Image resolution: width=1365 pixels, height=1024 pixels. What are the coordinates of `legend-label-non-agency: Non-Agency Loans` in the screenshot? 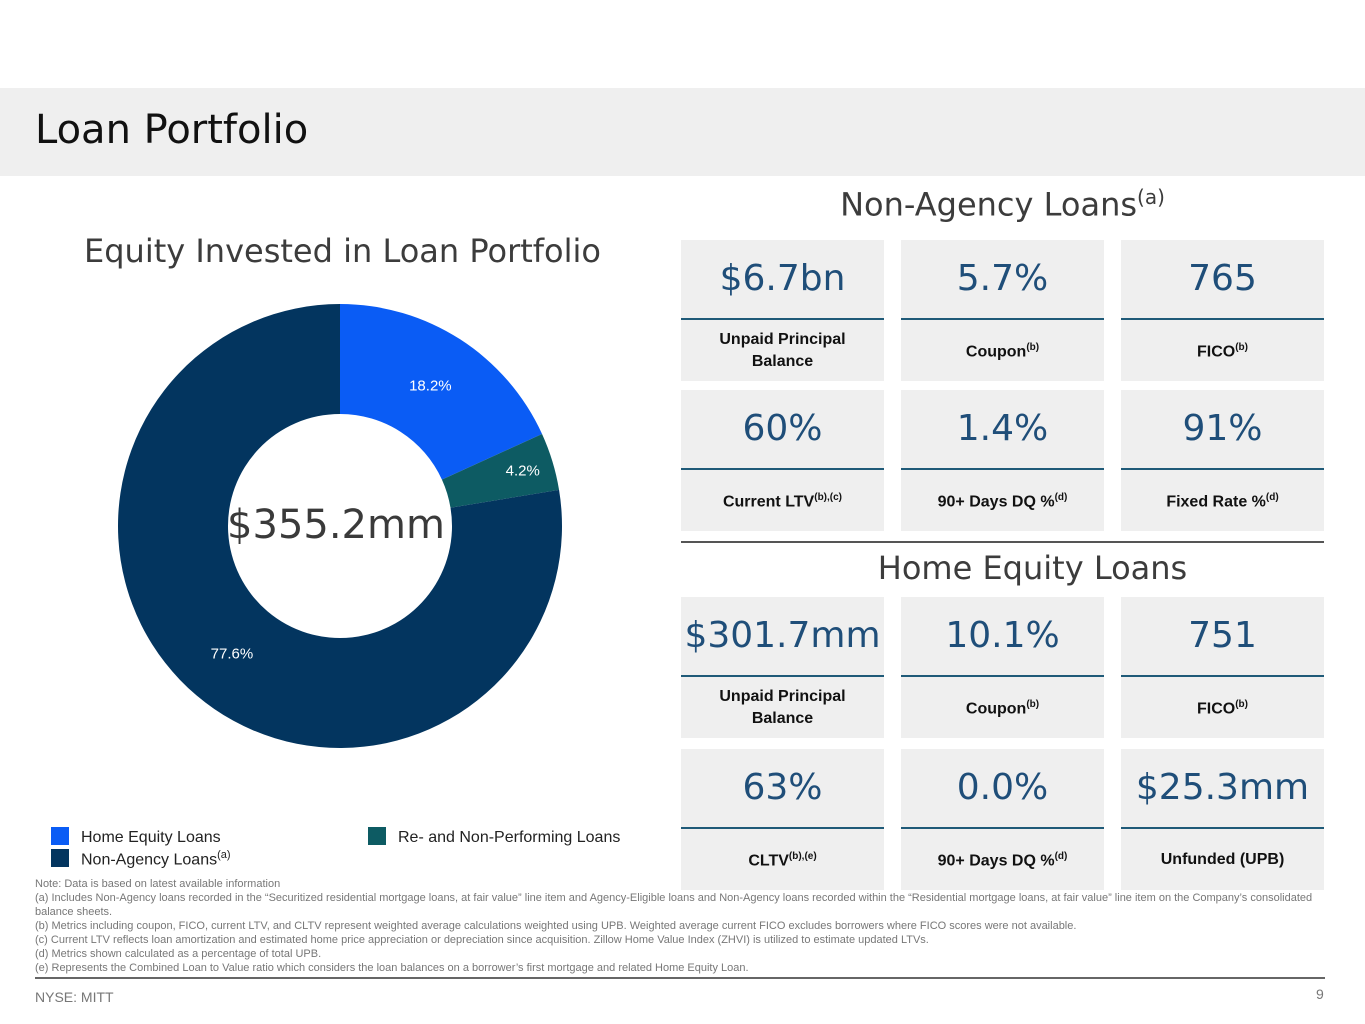 It's located at (149, 860).